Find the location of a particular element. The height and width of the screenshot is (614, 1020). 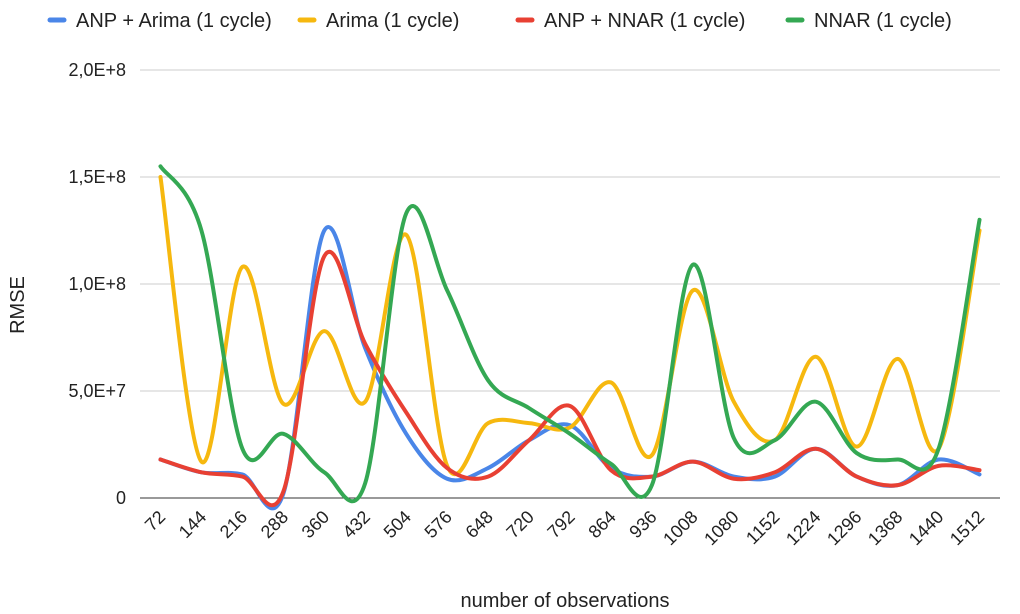

x-tick-label: 432 is located at coordinates (356, 524).